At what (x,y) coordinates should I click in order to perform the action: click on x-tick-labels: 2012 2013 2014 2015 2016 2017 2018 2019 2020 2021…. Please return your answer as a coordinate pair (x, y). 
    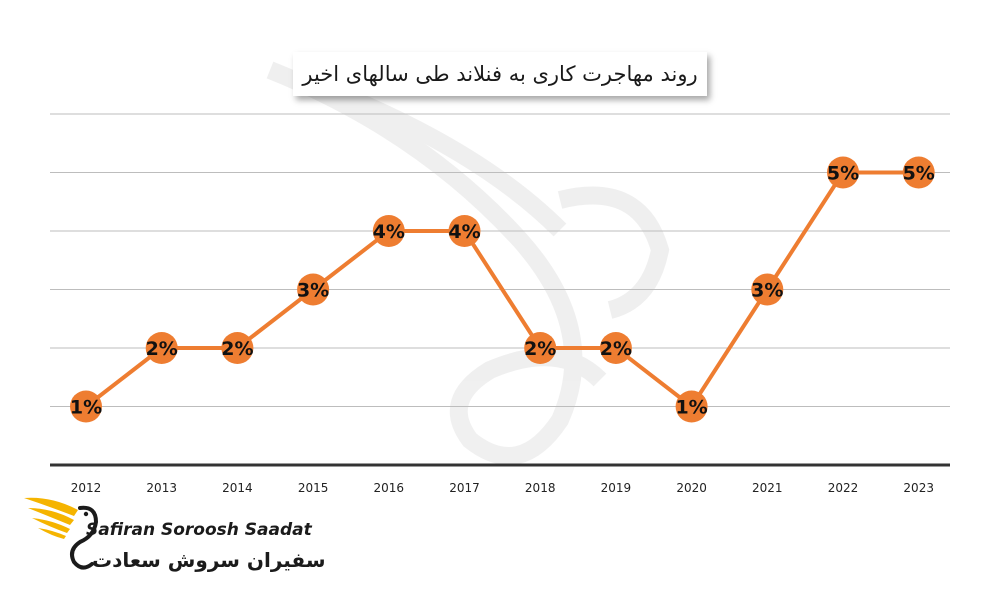
    Looking at the image, I should click on (502, 488).